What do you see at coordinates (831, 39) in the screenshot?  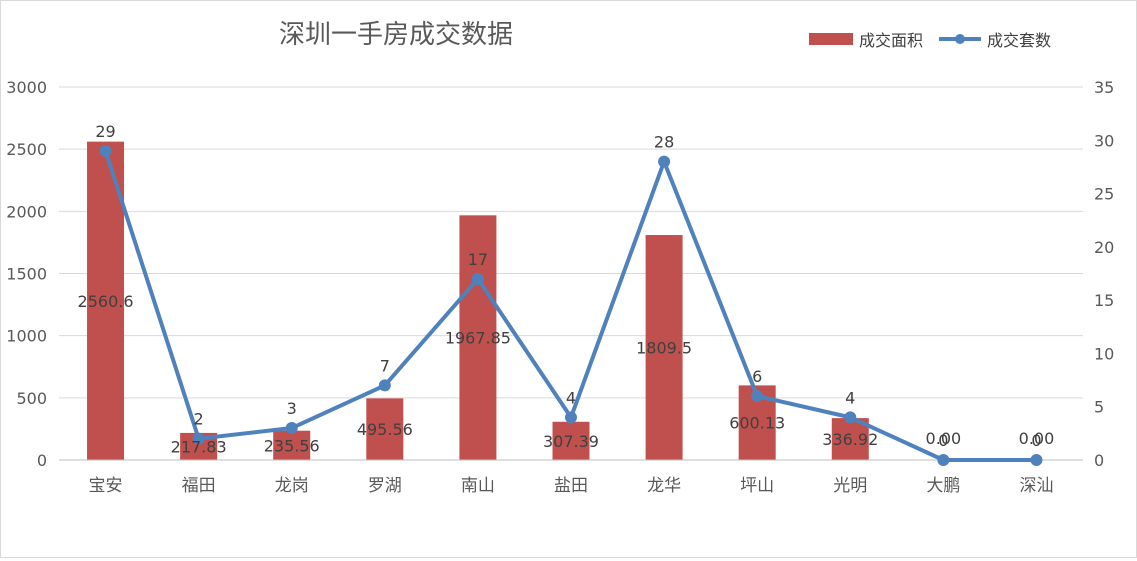 I see `legend-swatch-bar` at bounding box center [831, 39].